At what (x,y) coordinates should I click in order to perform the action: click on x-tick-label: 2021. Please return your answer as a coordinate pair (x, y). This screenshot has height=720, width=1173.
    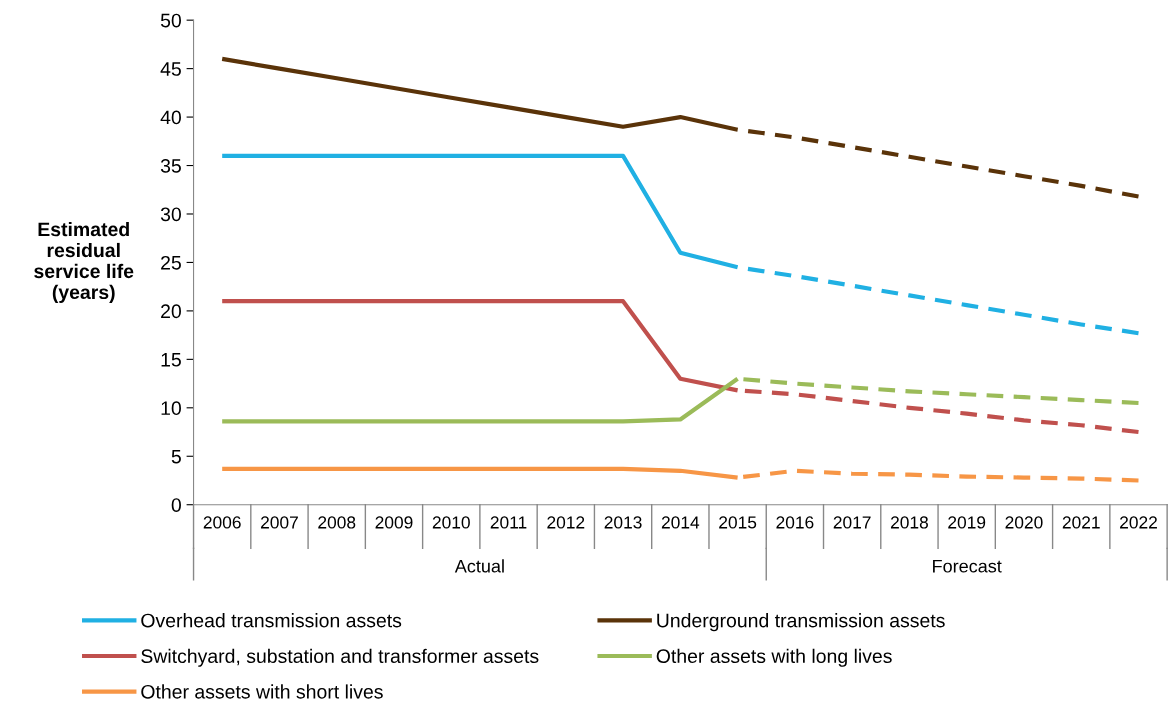
    Looking at the image, I should click on (1081, 522).